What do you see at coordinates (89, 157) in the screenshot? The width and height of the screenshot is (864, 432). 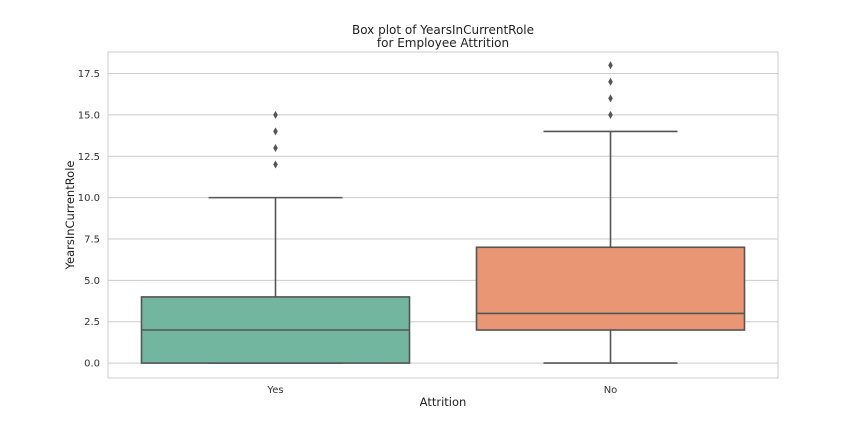 I see `y-tick-label: 12.5` at bounding box center [89, 157].